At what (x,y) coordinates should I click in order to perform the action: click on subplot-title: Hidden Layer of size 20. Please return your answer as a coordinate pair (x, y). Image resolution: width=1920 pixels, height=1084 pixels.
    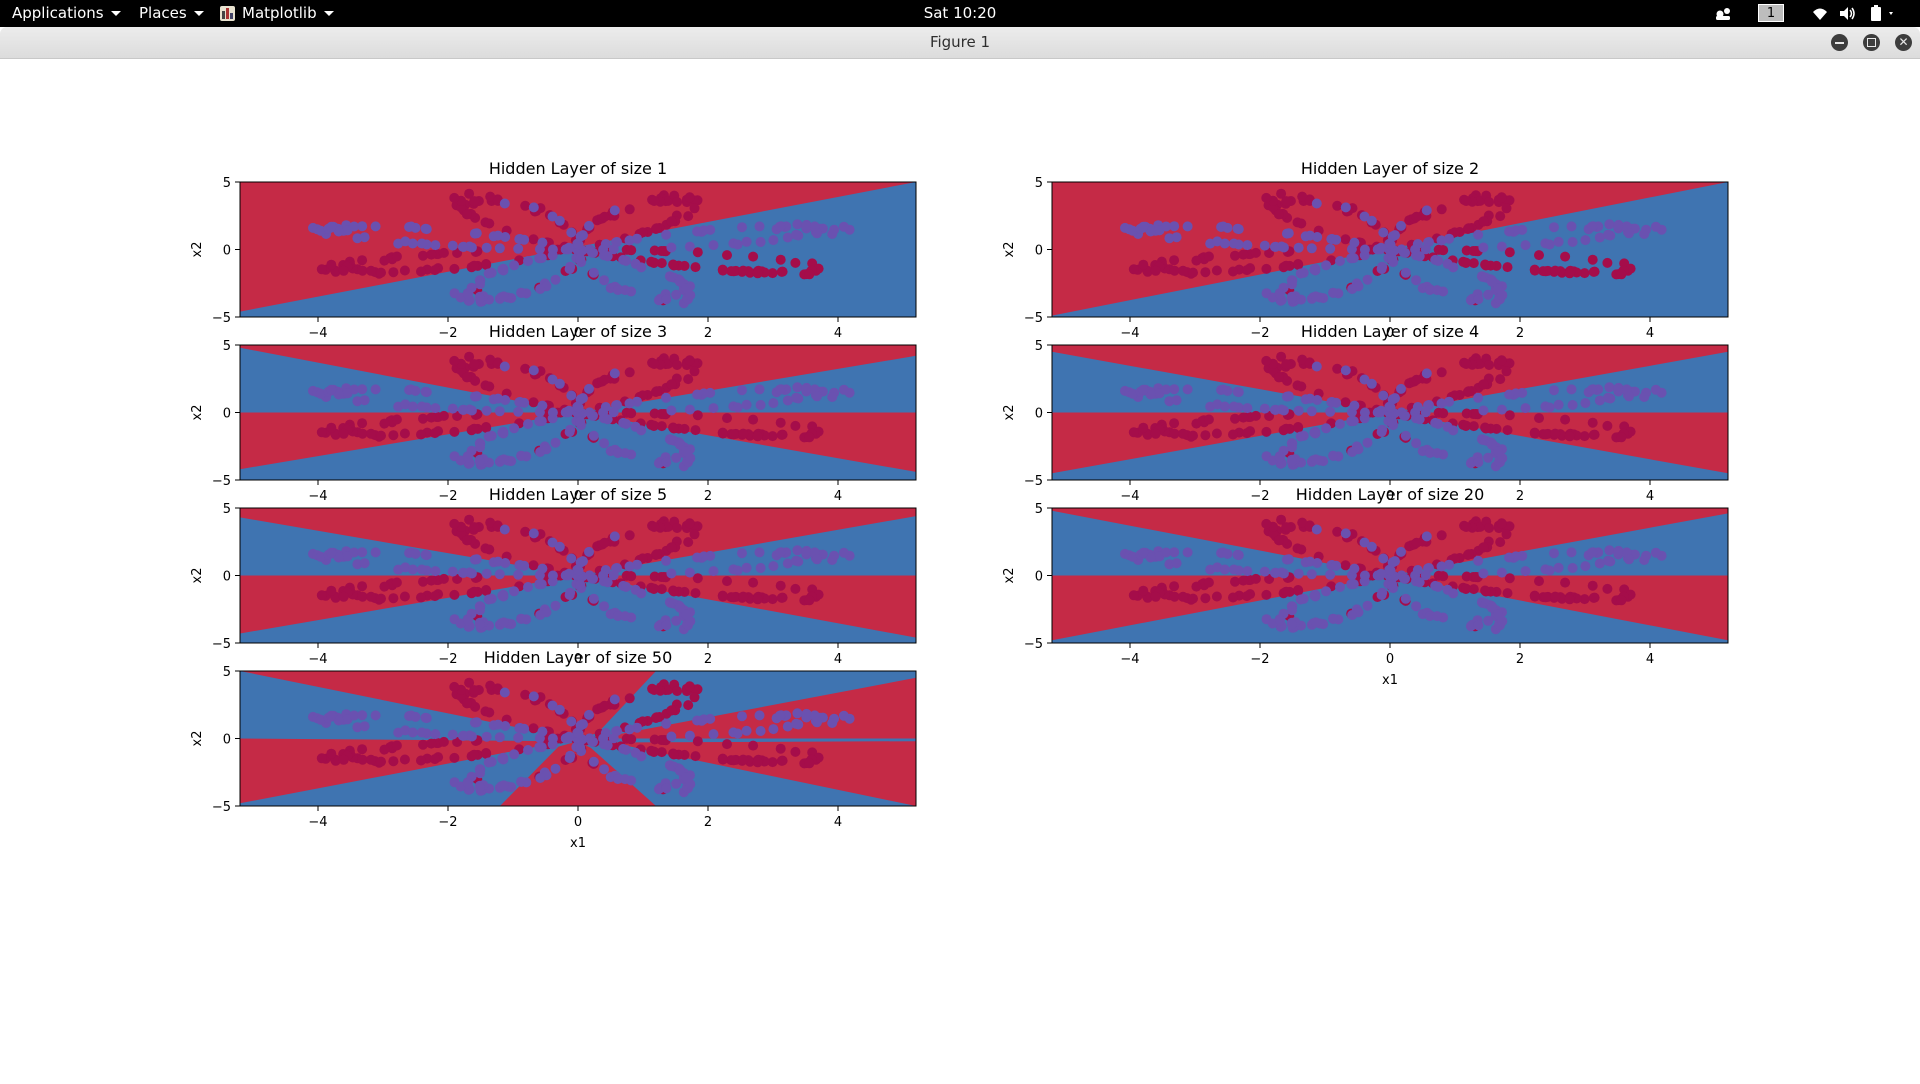
    Looking at the image, I should click on (1390, 494).